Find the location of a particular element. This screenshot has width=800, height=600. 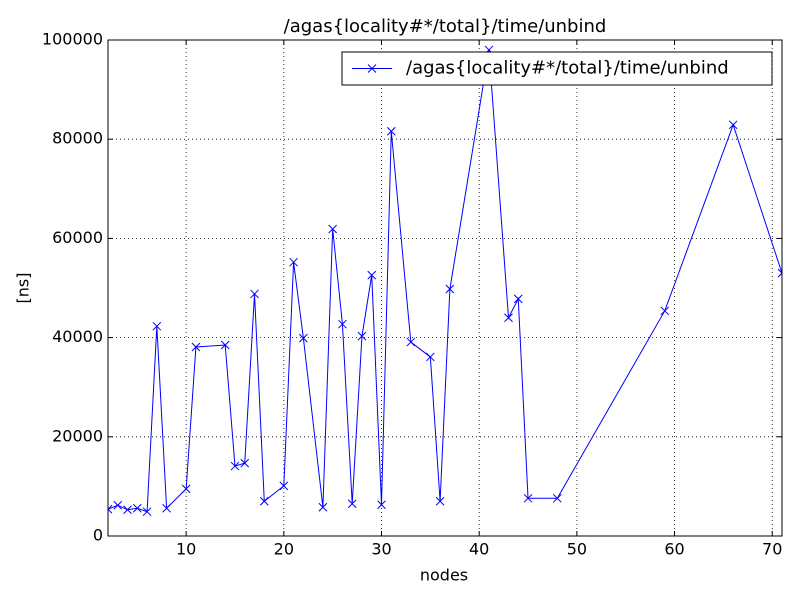

y-tick-label: 100000 is located at coordinates (72, 39).